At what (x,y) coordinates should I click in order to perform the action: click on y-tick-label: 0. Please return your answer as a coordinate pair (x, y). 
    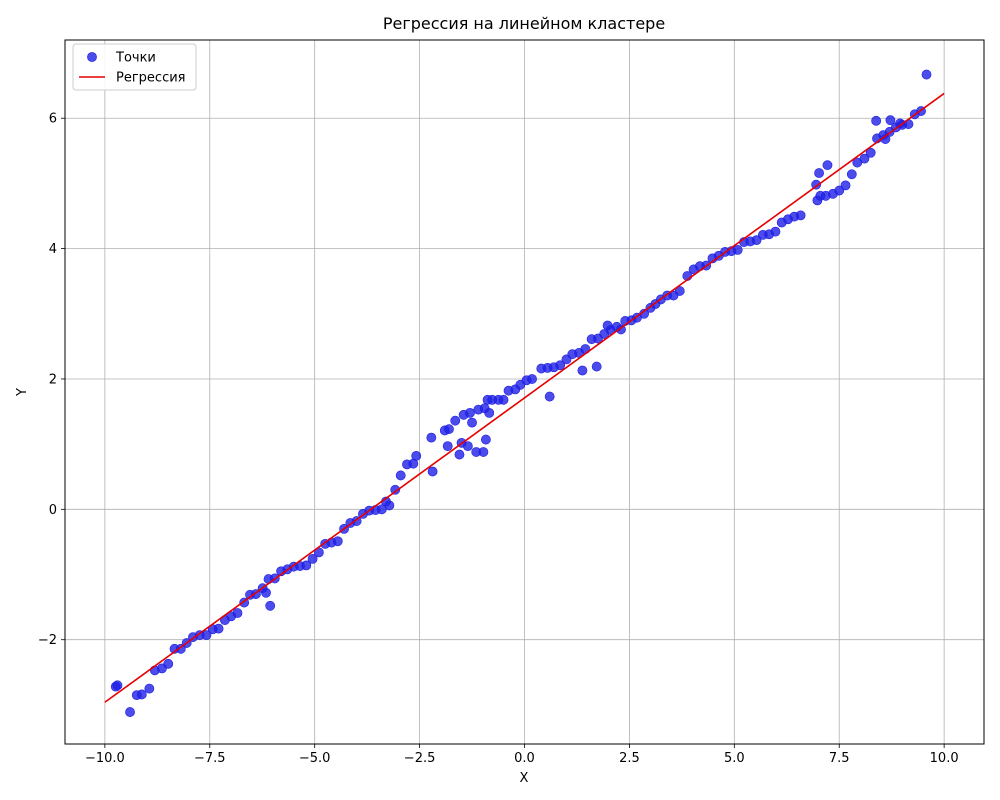
    Looking at the image, I should click on (53, 510).